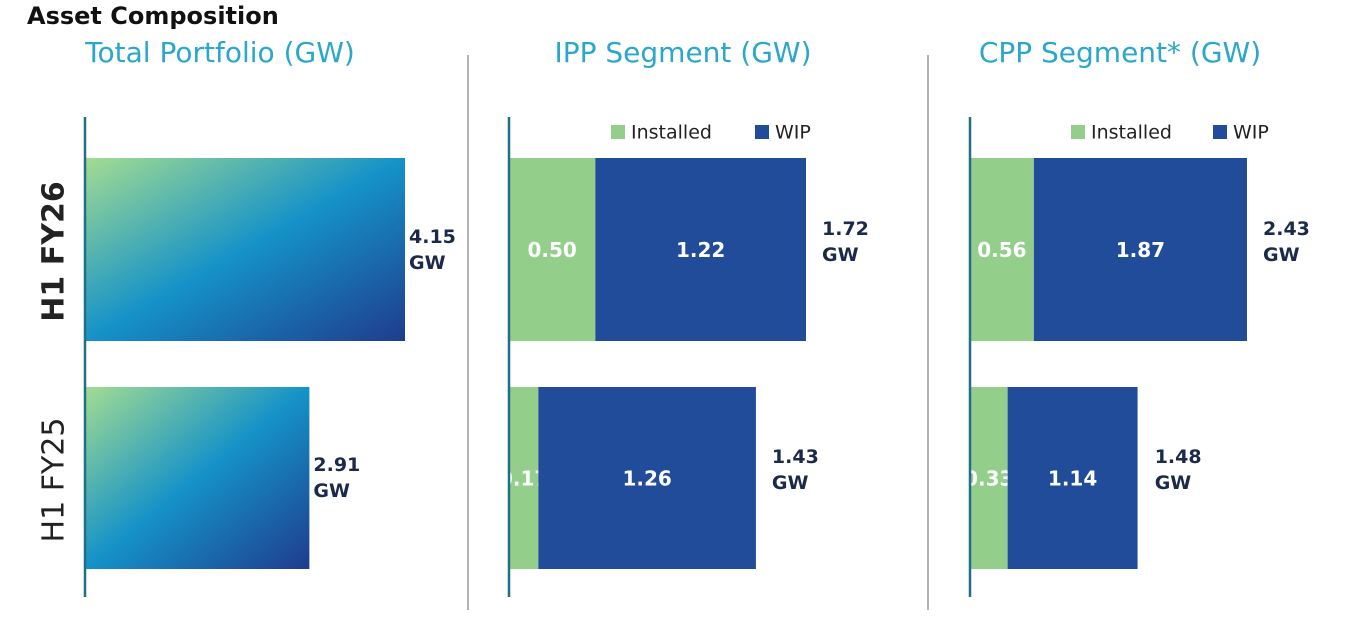 The image size is (1362, 626). Describe the element at coordinates (337, 478) in the screenshot. I see `value-label: 2.91 GW` at that location.